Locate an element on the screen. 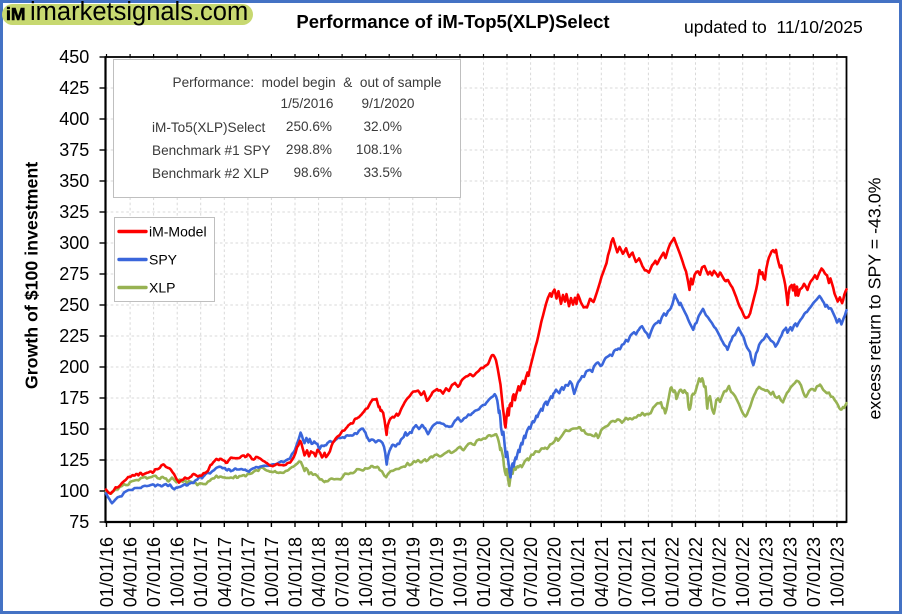  svg-text: 07/01/16 is located at coordinates (154, 572).